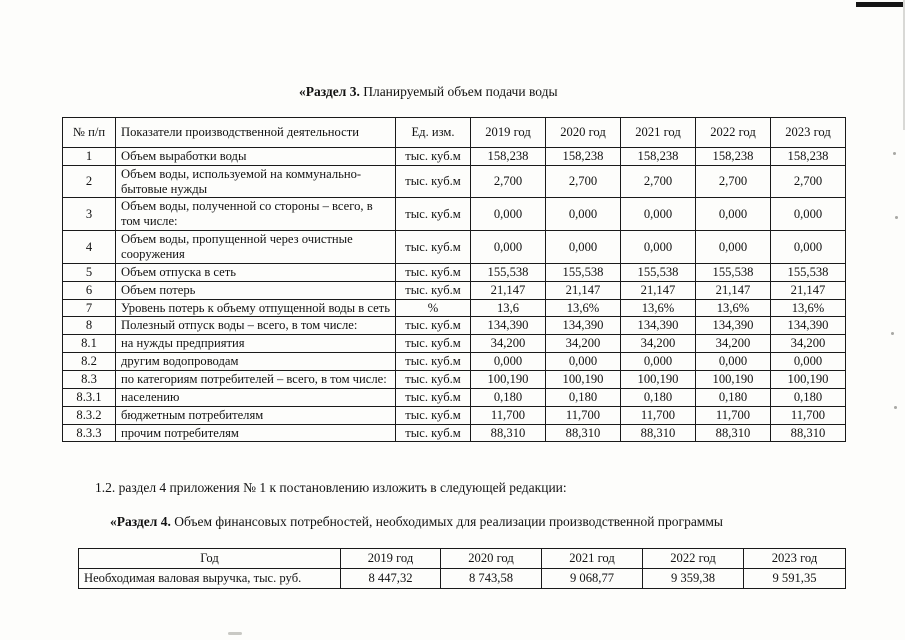 Image resolution: width=905 pixels, height=640 pixels. Describe the element at coordinates (209, 578) in the screenshot. I see `table2-cell: Необходимая валовая выручка, тыс. руб.` at that location.